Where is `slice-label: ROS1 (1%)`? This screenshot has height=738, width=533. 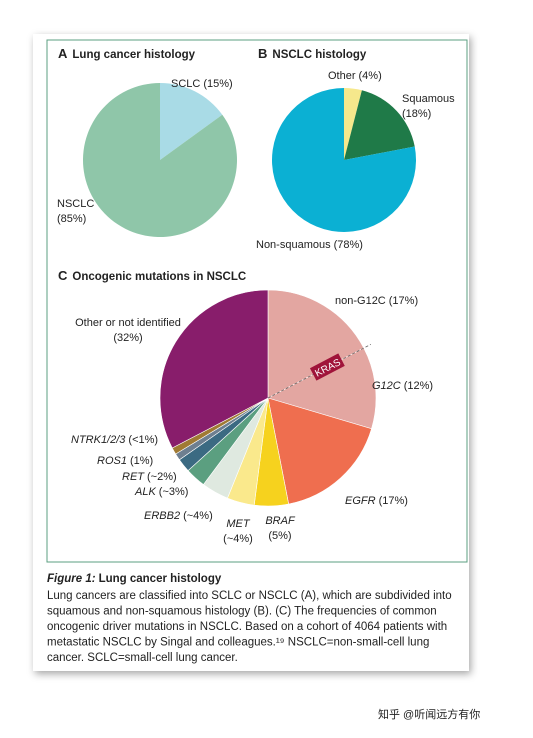 slice-label: ROS1 (1%) is located at coordinates (125, 461).